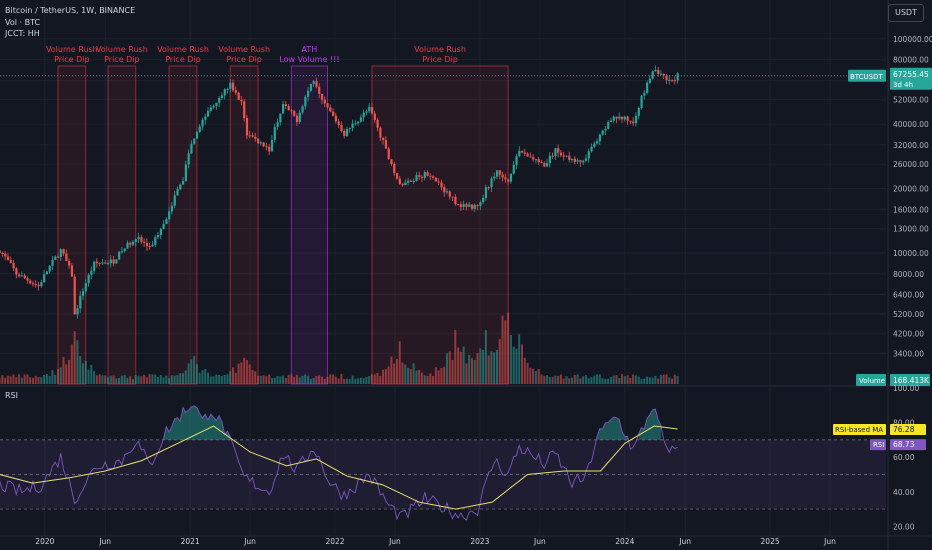 The width and height of the screenshot is (932, 550). What do you see at coordinates (911, 209) in the screenshot?
I see `price-tick-label: 16000.00` at bounding box center [911, 209].